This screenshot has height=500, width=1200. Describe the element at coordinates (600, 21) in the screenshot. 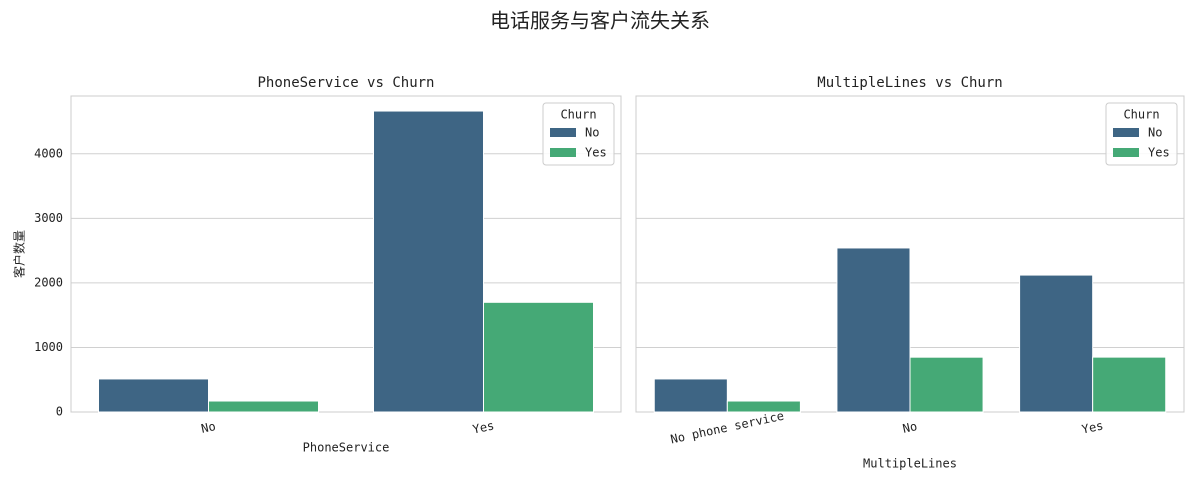

I see `figure-title: 电话服务与客户流失关系` at that location.